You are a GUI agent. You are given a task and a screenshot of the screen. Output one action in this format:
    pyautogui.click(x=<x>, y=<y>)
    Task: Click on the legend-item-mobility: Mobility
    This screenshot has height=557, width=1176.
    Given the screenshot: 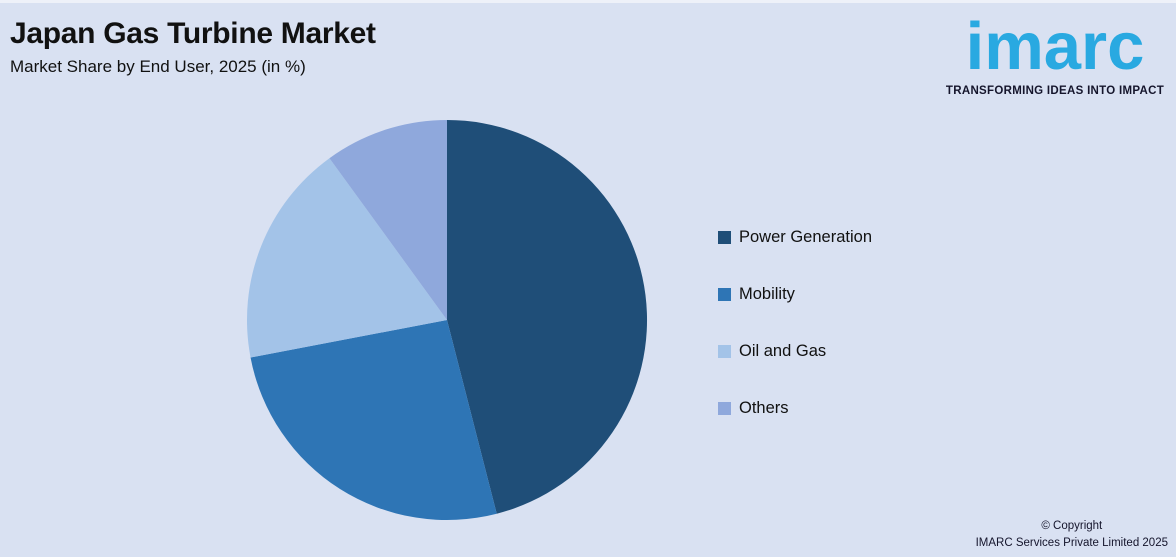 What is the action you would take?
    pyautogui.click(x=795, y=294)
    